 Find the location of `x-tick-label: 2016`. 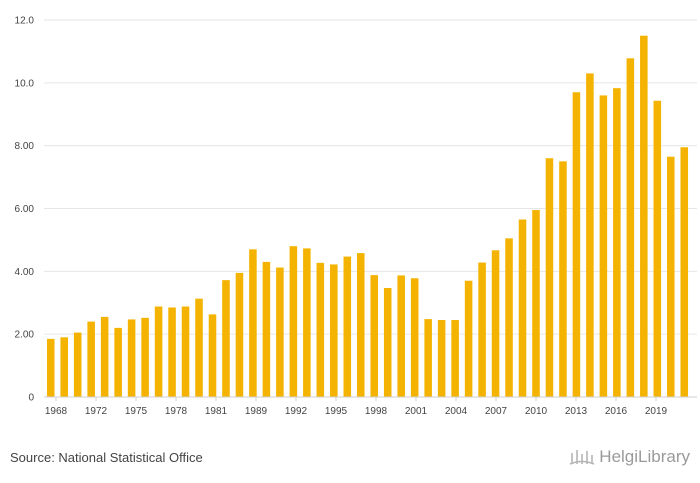

x-tick-label: 2016 is located at coordinates (616, 411).